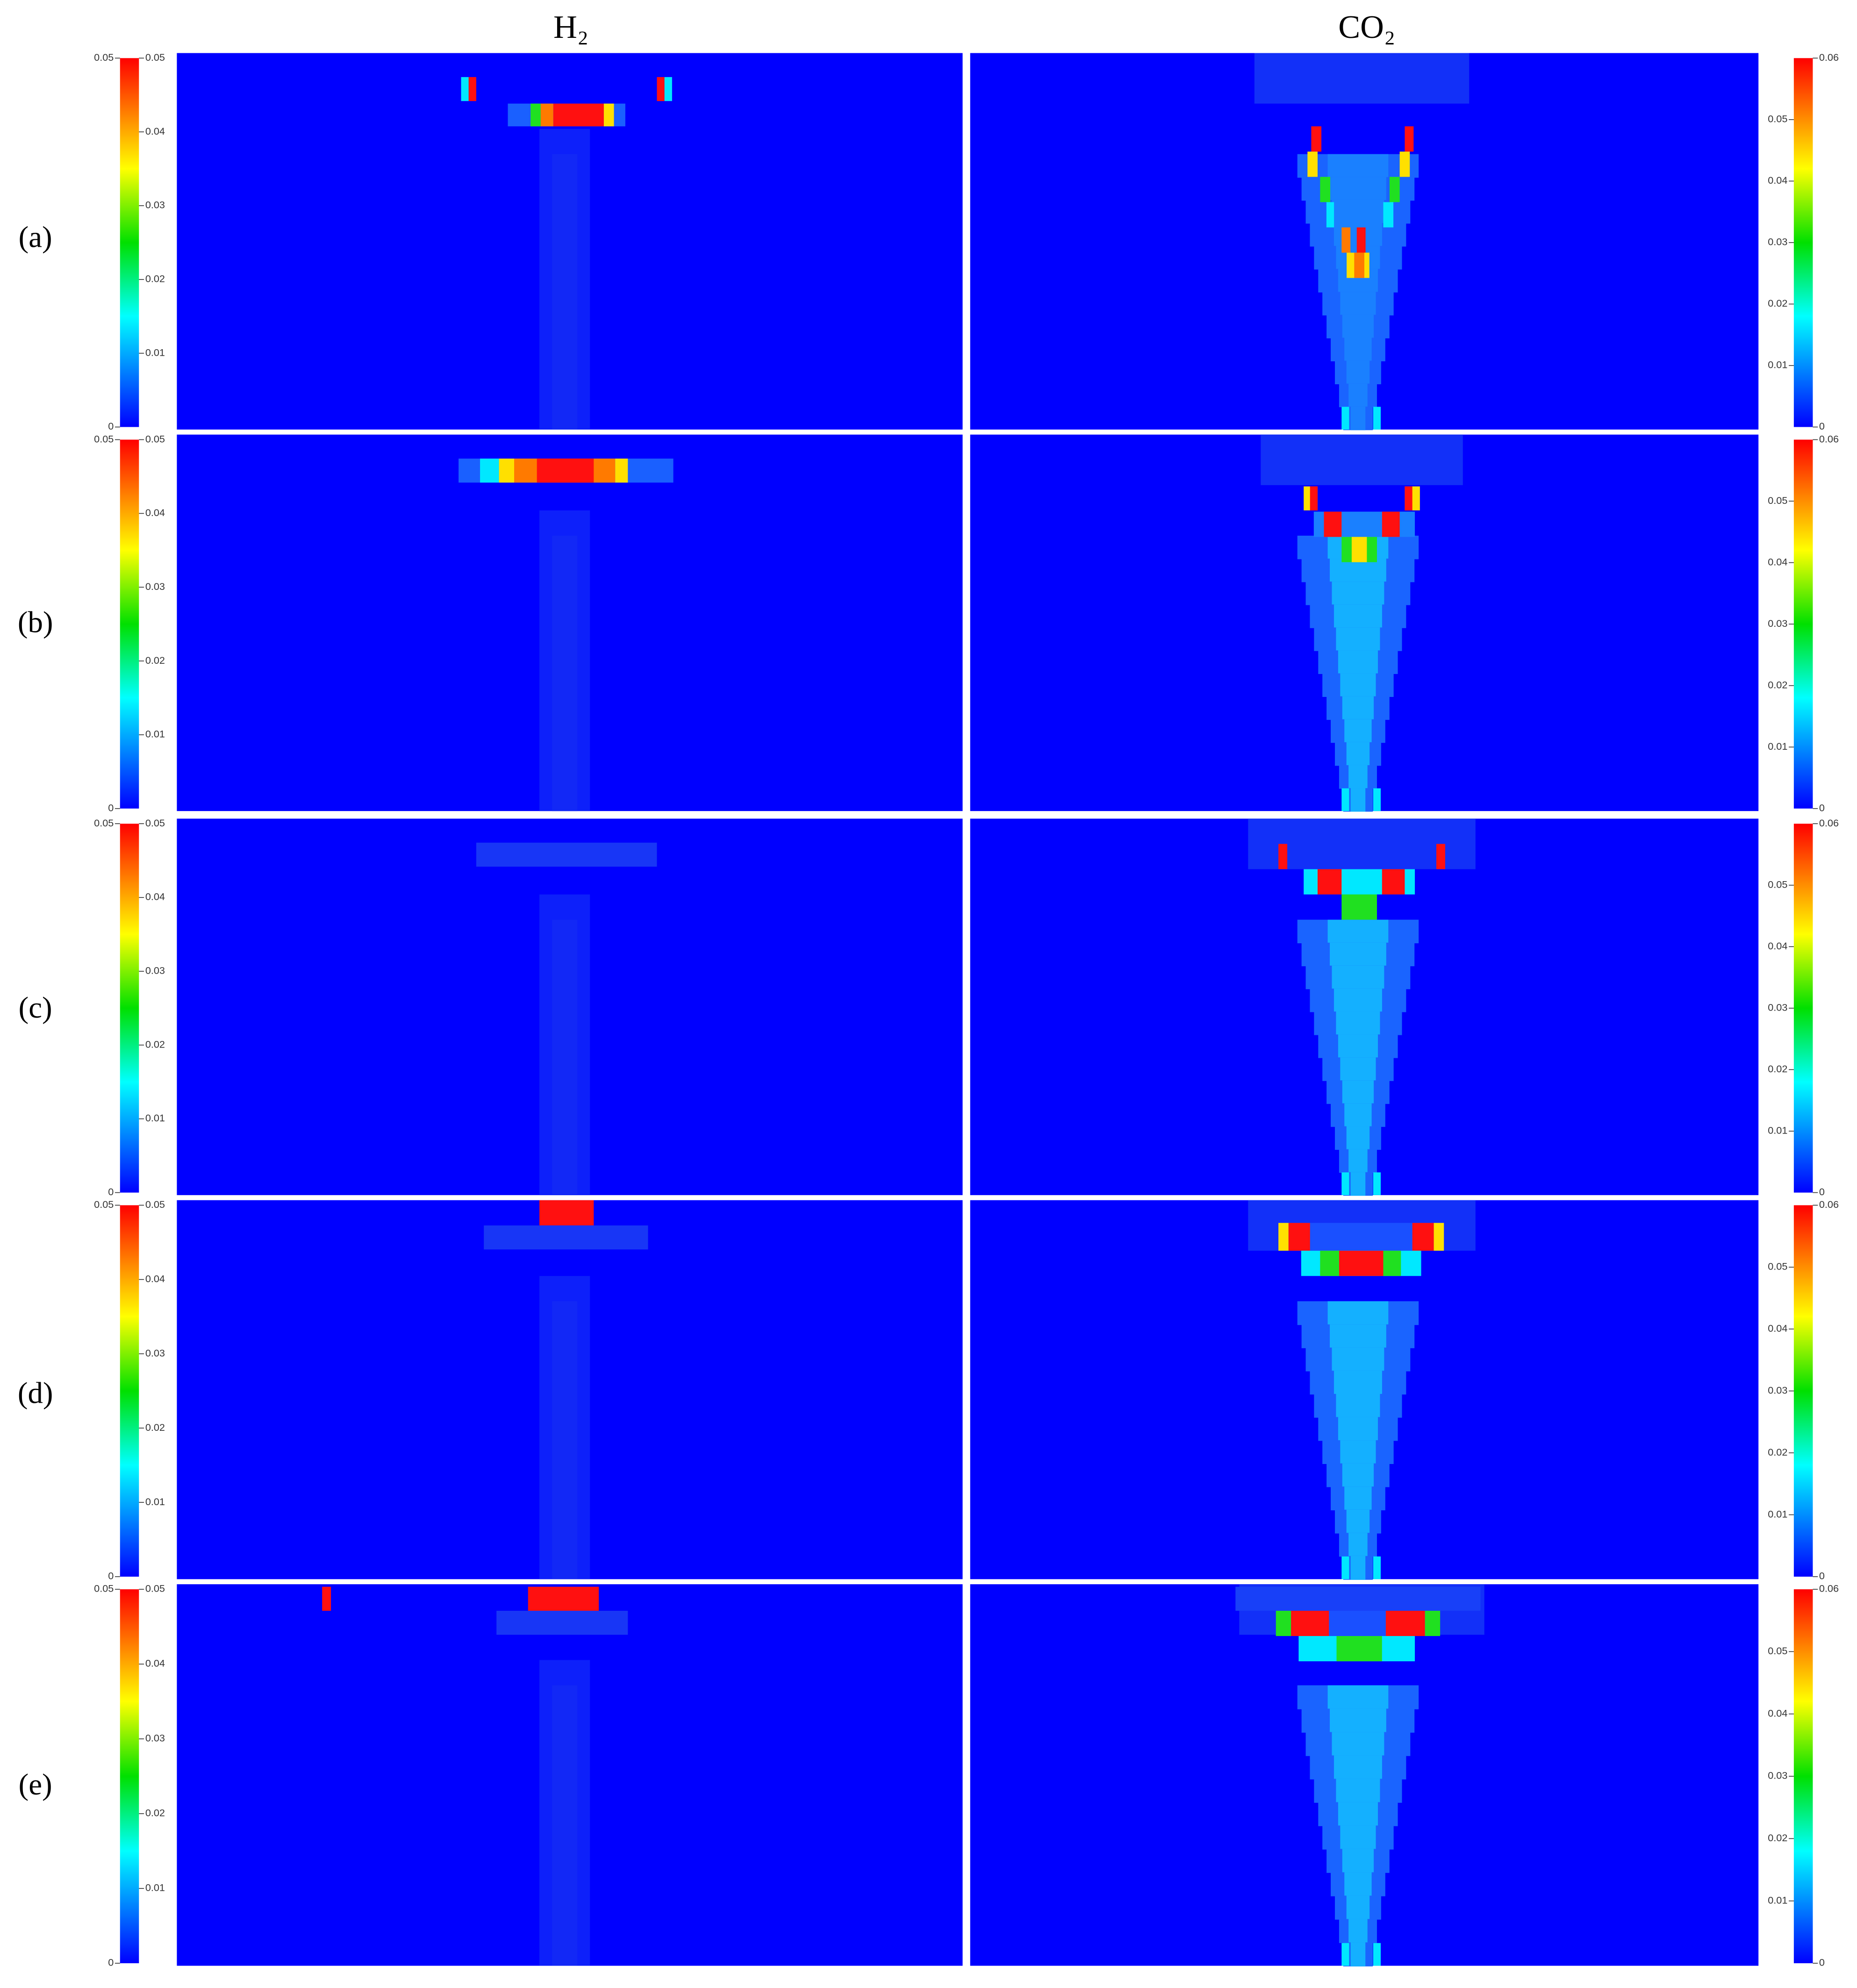 This screenshot has width=1857, height=1988. I want to click on column-title: H₂, so click(570, 27).